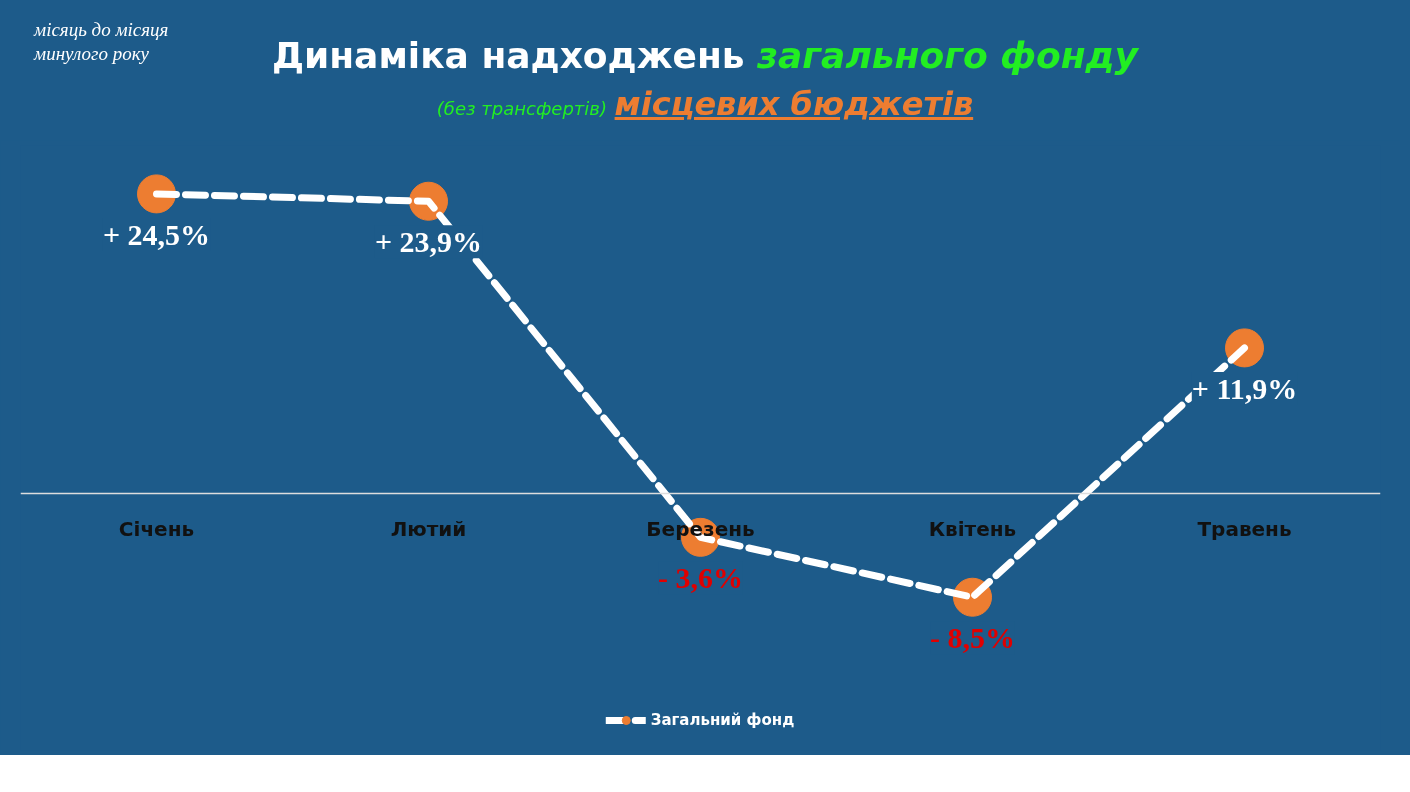  What do you see at coordinates (972, 638) in the screenshot?
I see `data-label: - 8,5%` at bounding box center [972, 638].